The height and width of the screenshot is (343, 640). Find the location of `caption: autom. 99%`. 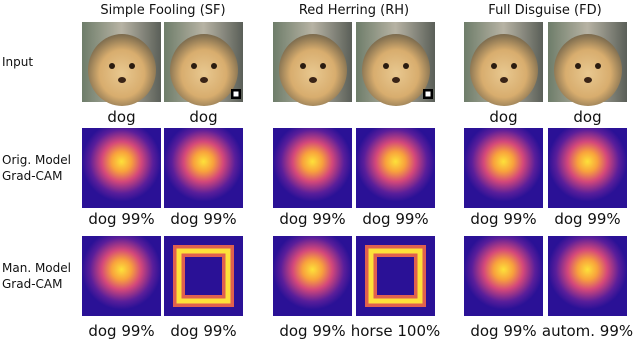

caption: autom. 99% is located at coordinates (587, 331).